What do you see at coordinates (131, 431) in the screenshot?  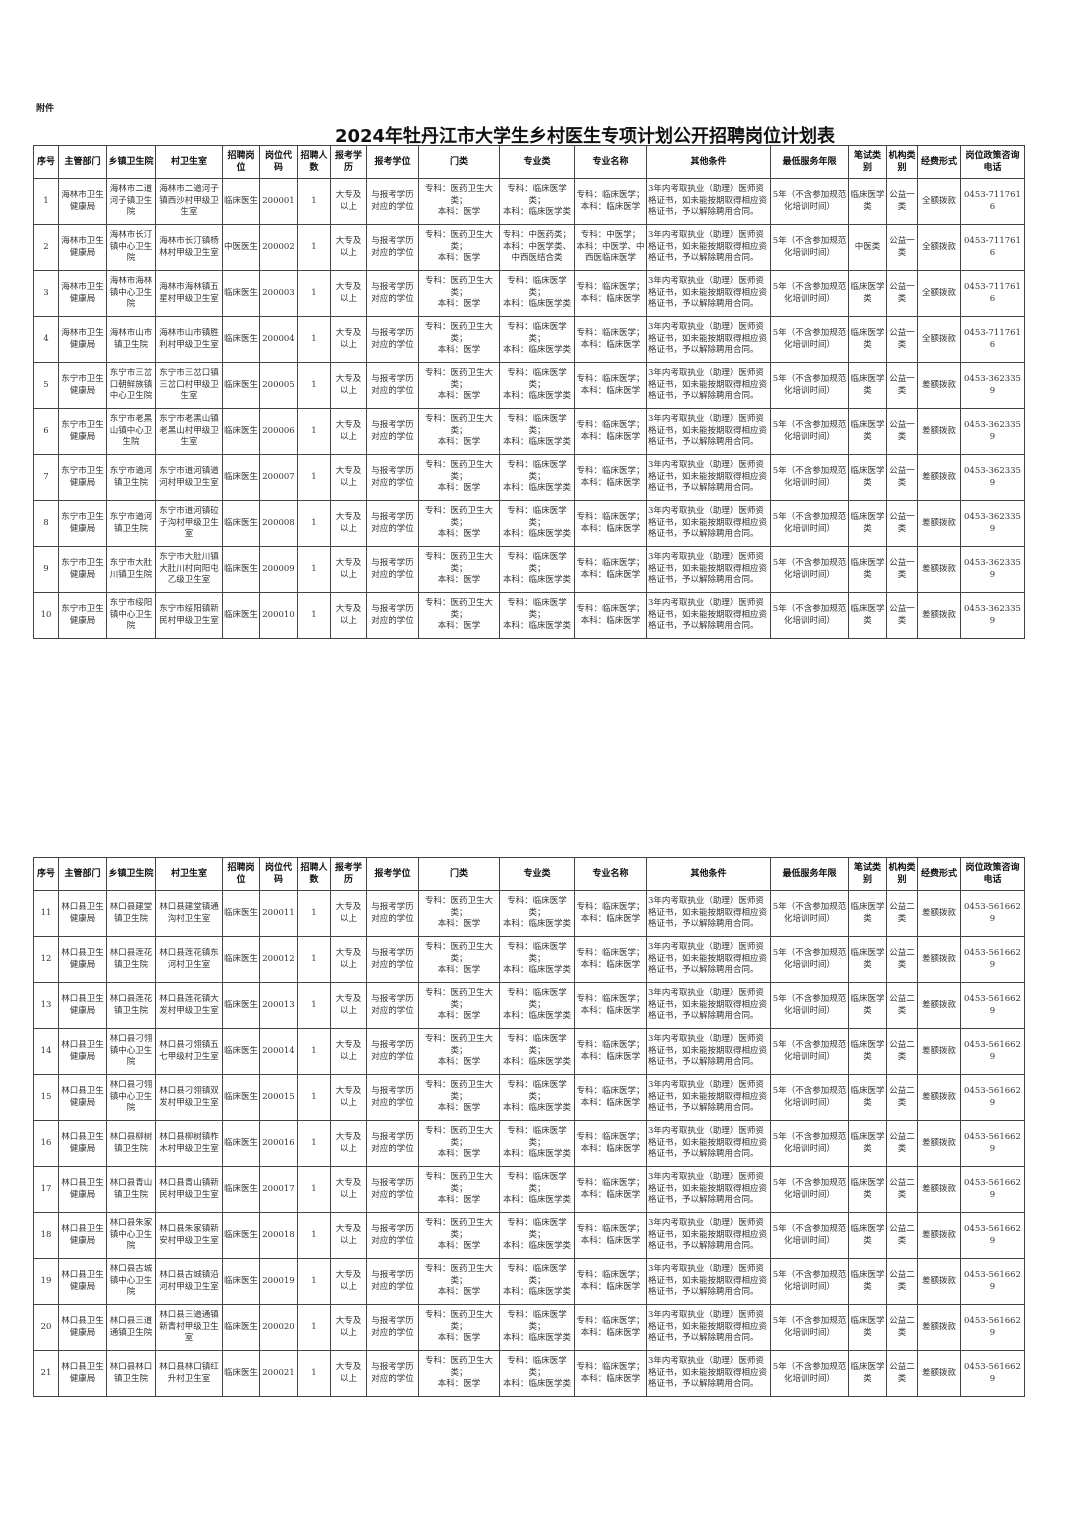 I see `cell-township-hospital: 东宁市老黑山镇中心卫生院` at bounding box center [131, 431].